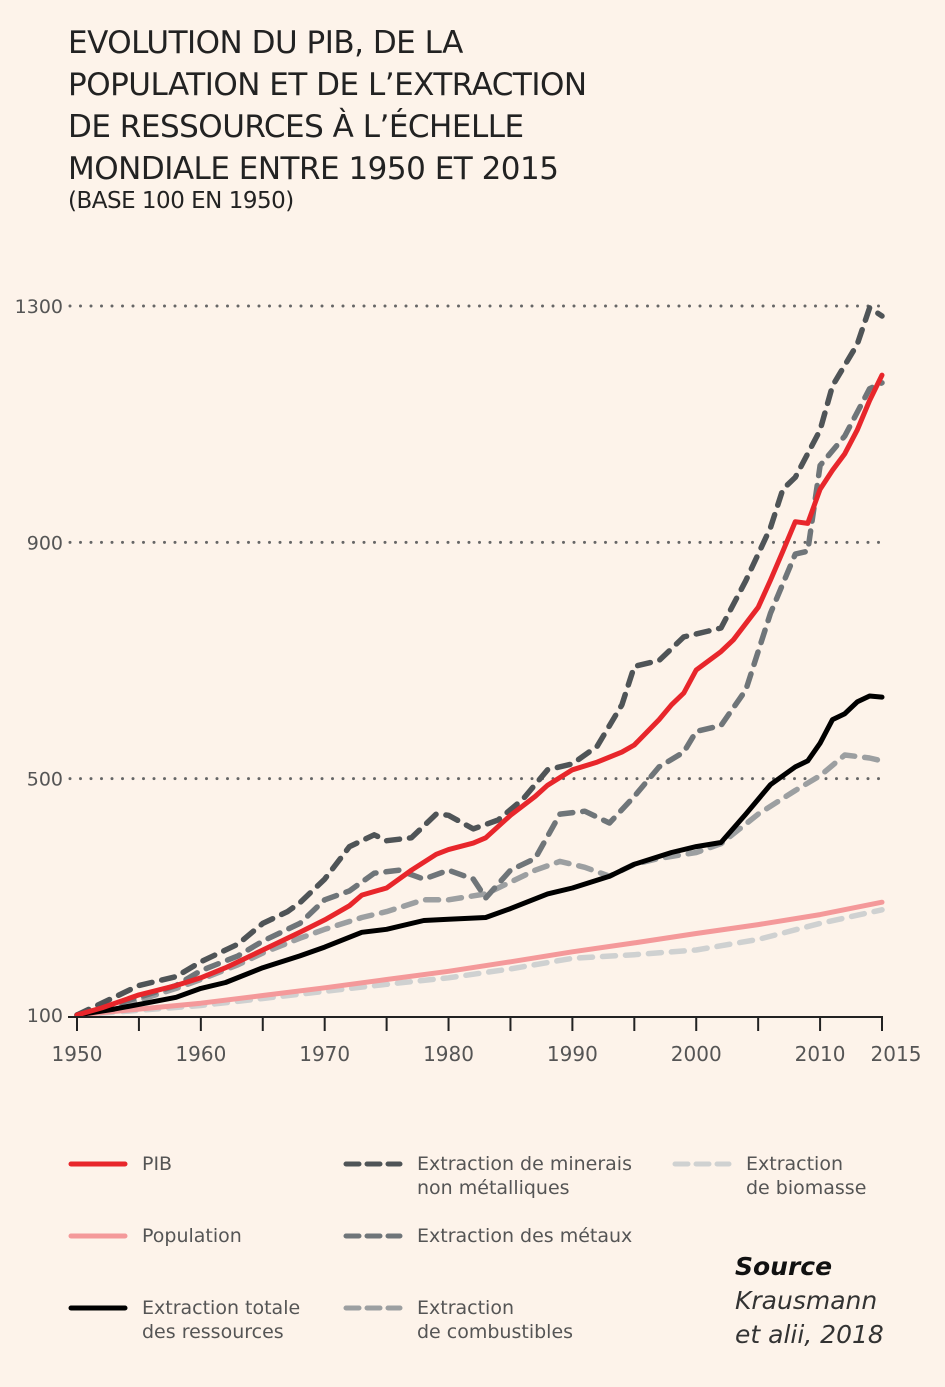  I want to click on y-tick-label: 100, so click(45, 1016).